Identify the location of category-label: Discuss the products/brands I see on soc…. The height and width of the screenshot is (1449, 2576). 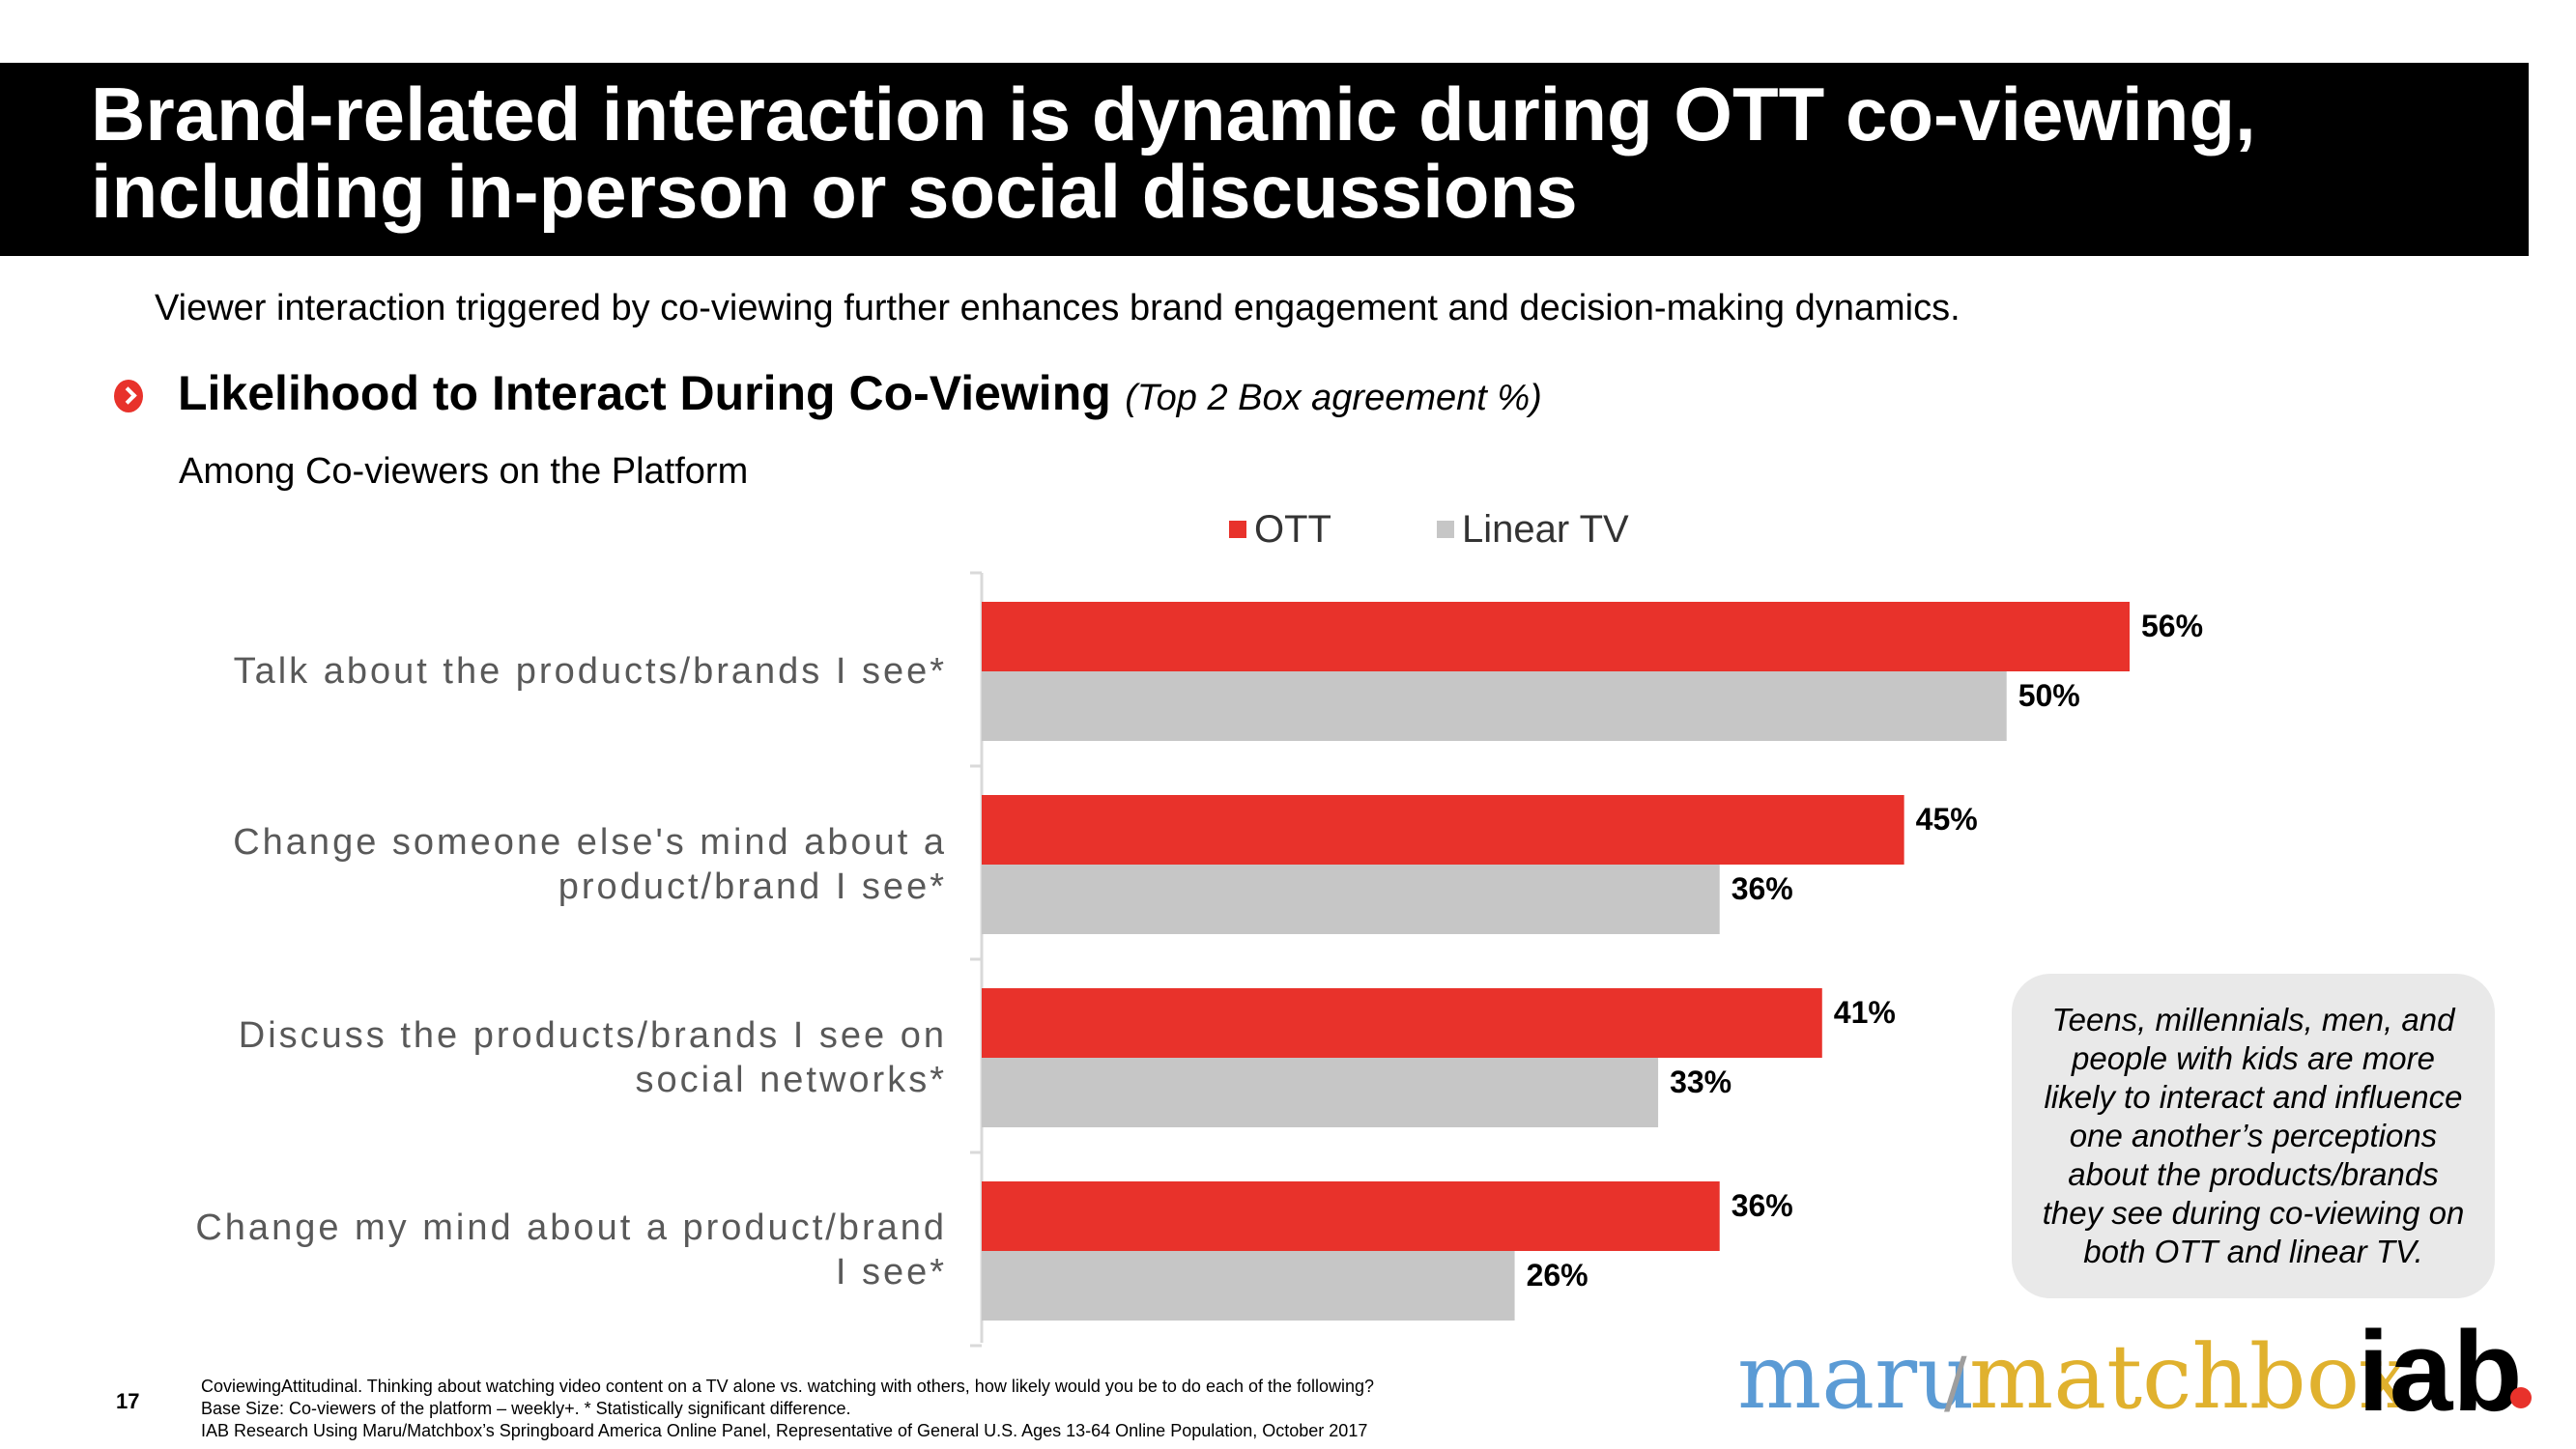
(593, 1057).